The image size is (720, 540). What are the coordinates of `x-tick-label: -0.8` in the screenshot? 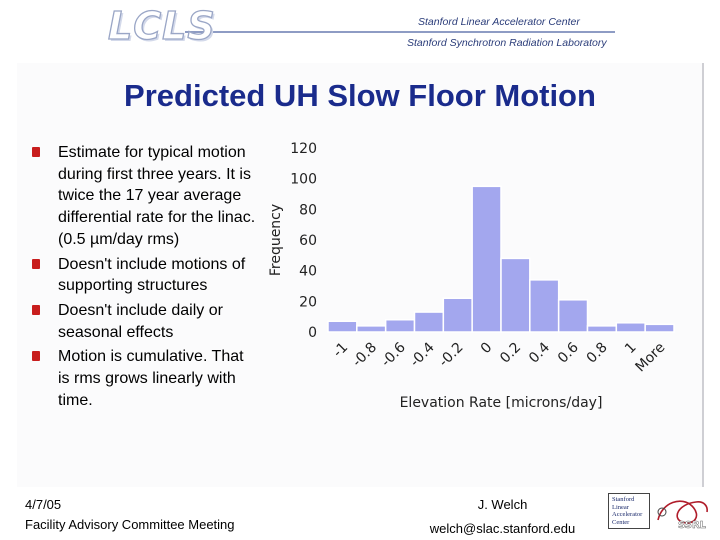 It's located at (364, 355).